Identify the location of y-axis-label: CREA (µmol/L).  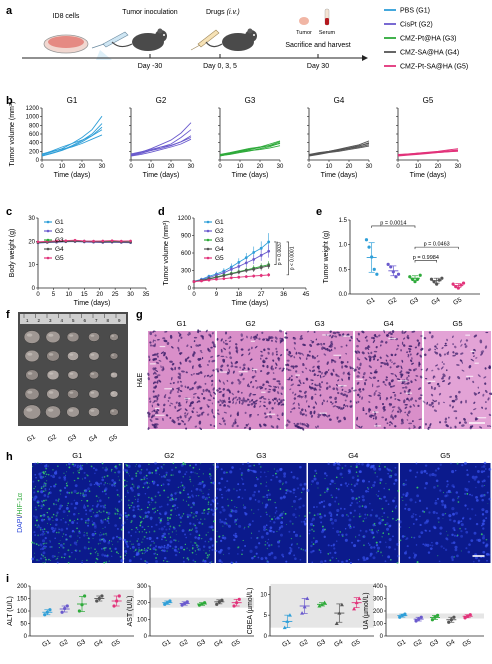
(250, 611).